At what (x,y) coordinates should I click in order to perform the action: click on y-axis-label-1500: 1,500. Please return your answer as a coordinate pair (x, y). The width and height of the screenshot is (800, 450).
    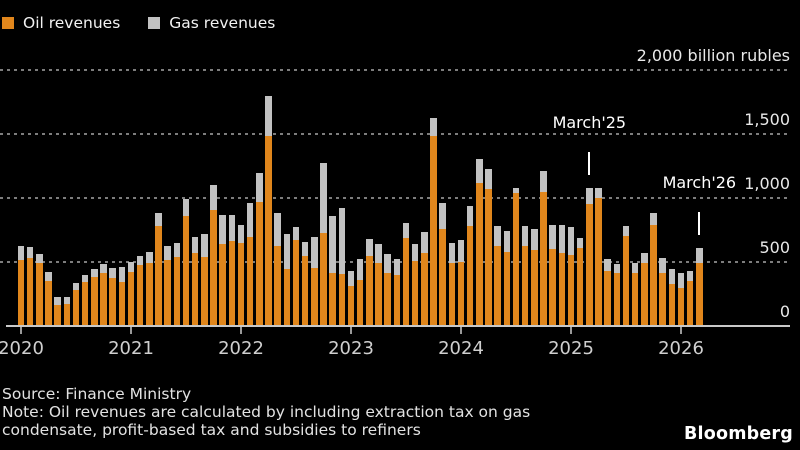
    Looking at the image, I should click on (767, 119).